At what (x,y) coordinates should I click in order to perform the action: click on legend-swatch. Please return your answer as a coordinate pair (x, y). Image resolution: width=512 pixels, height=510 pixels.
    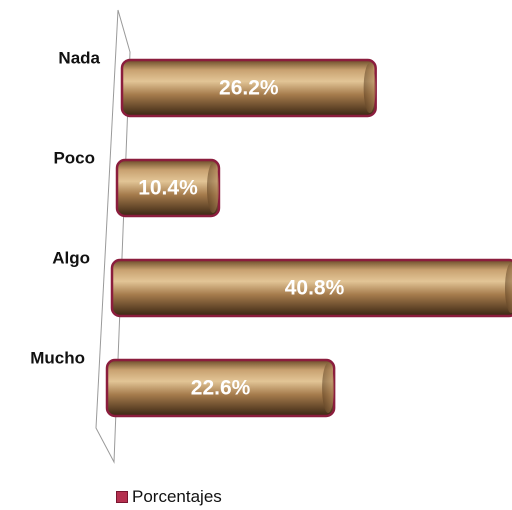
    Looking at the image, I should click on (122, 497).